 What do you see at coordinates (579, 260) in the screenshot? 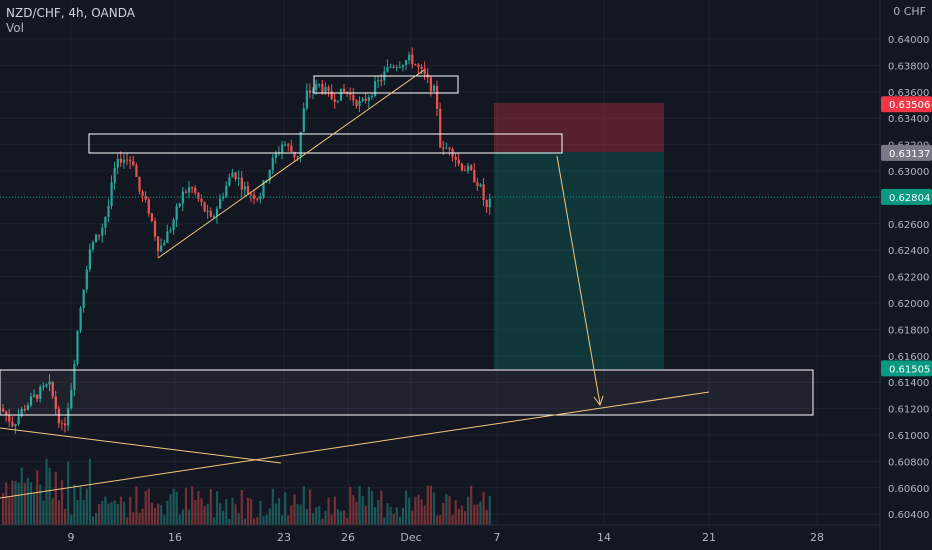
I see `target-zone` at bounding box center [579, 260].